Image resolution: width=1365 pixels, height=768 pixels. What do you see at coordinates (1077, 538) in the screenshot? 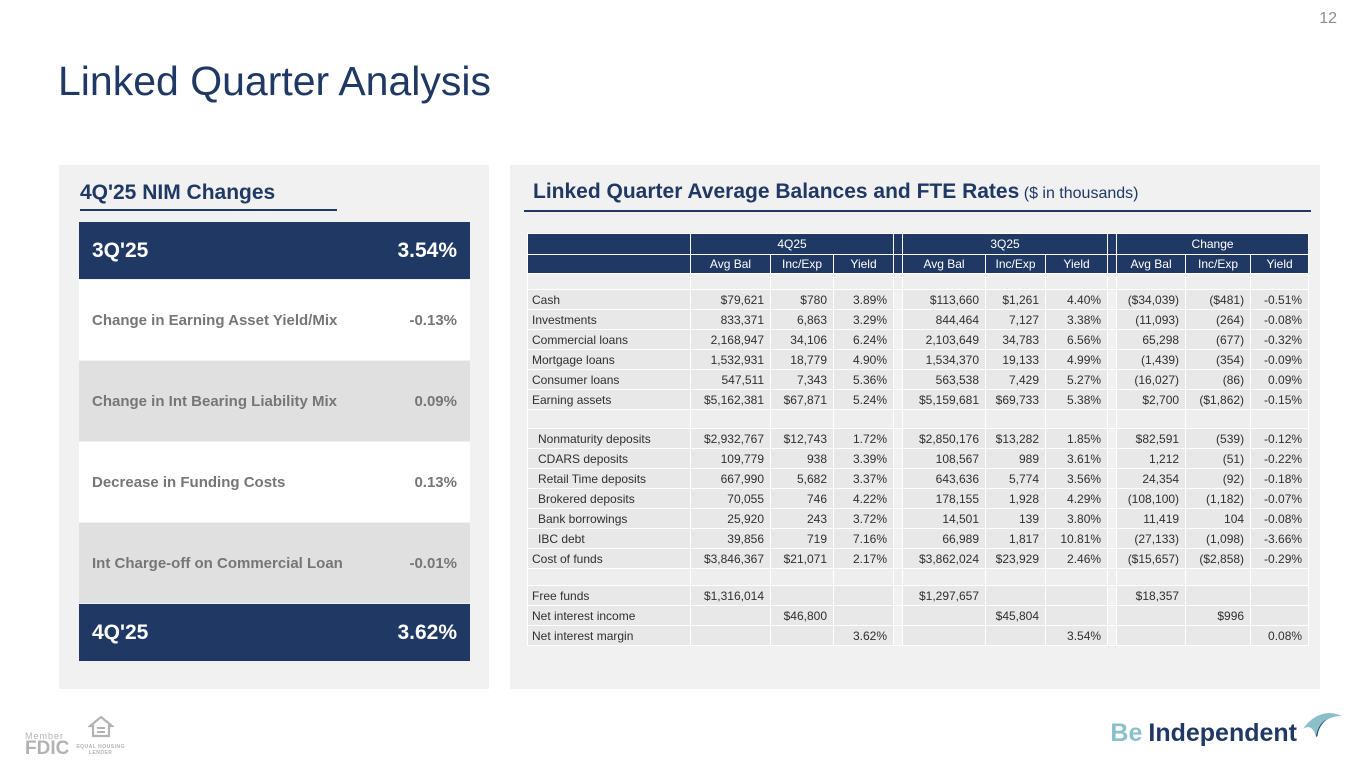
I see `value-cell: 10.81%` at bounding box center [1077, 538].